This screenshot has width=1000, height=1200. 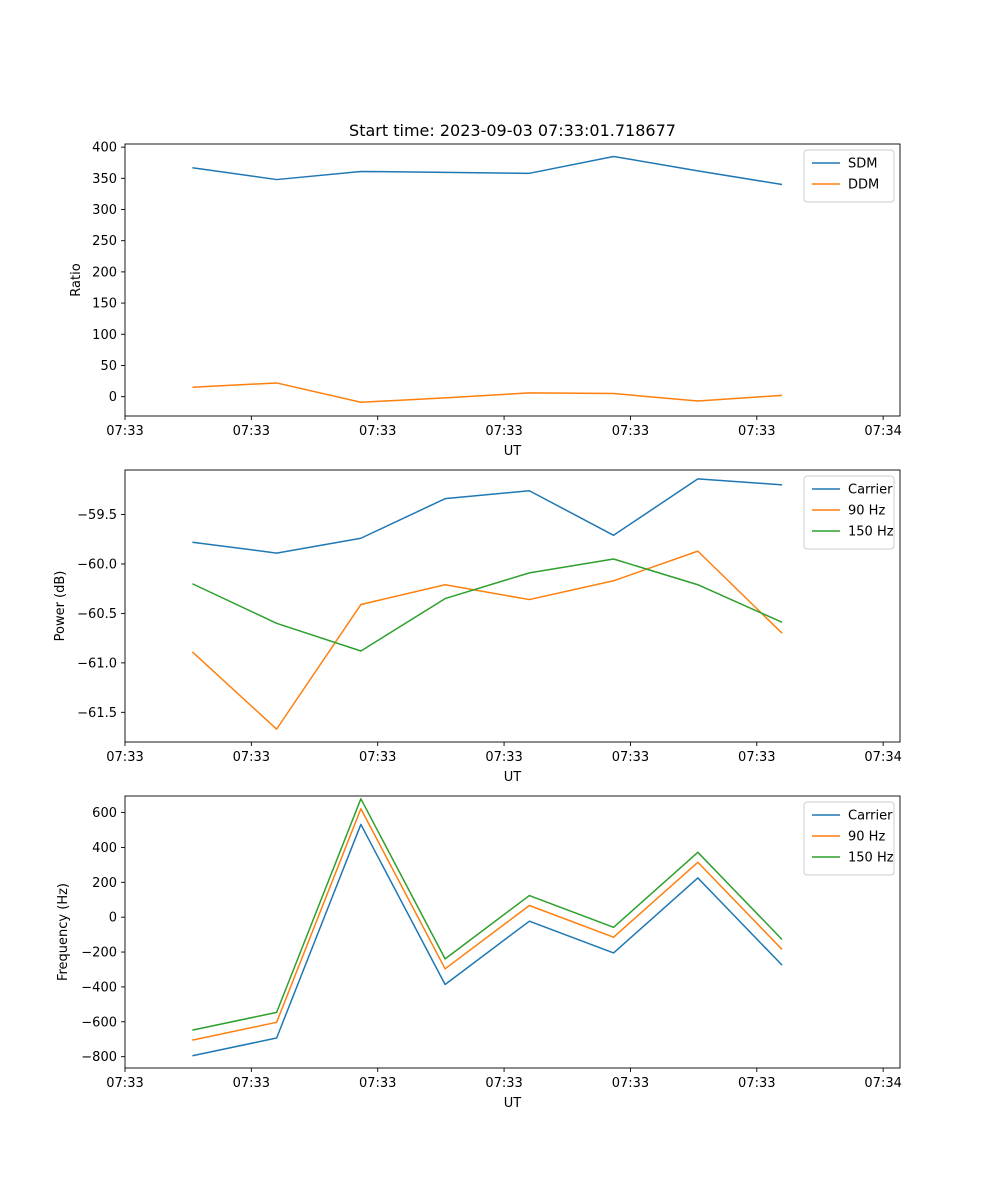 I want to click on series-line-sdm, so click(x=487, y=170).